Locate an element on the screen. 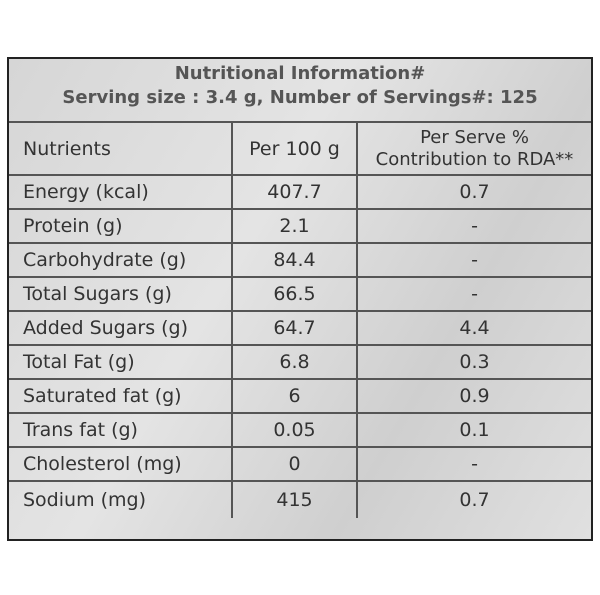  nutrient-value: 64.7 is located at coordinates (294, 328).